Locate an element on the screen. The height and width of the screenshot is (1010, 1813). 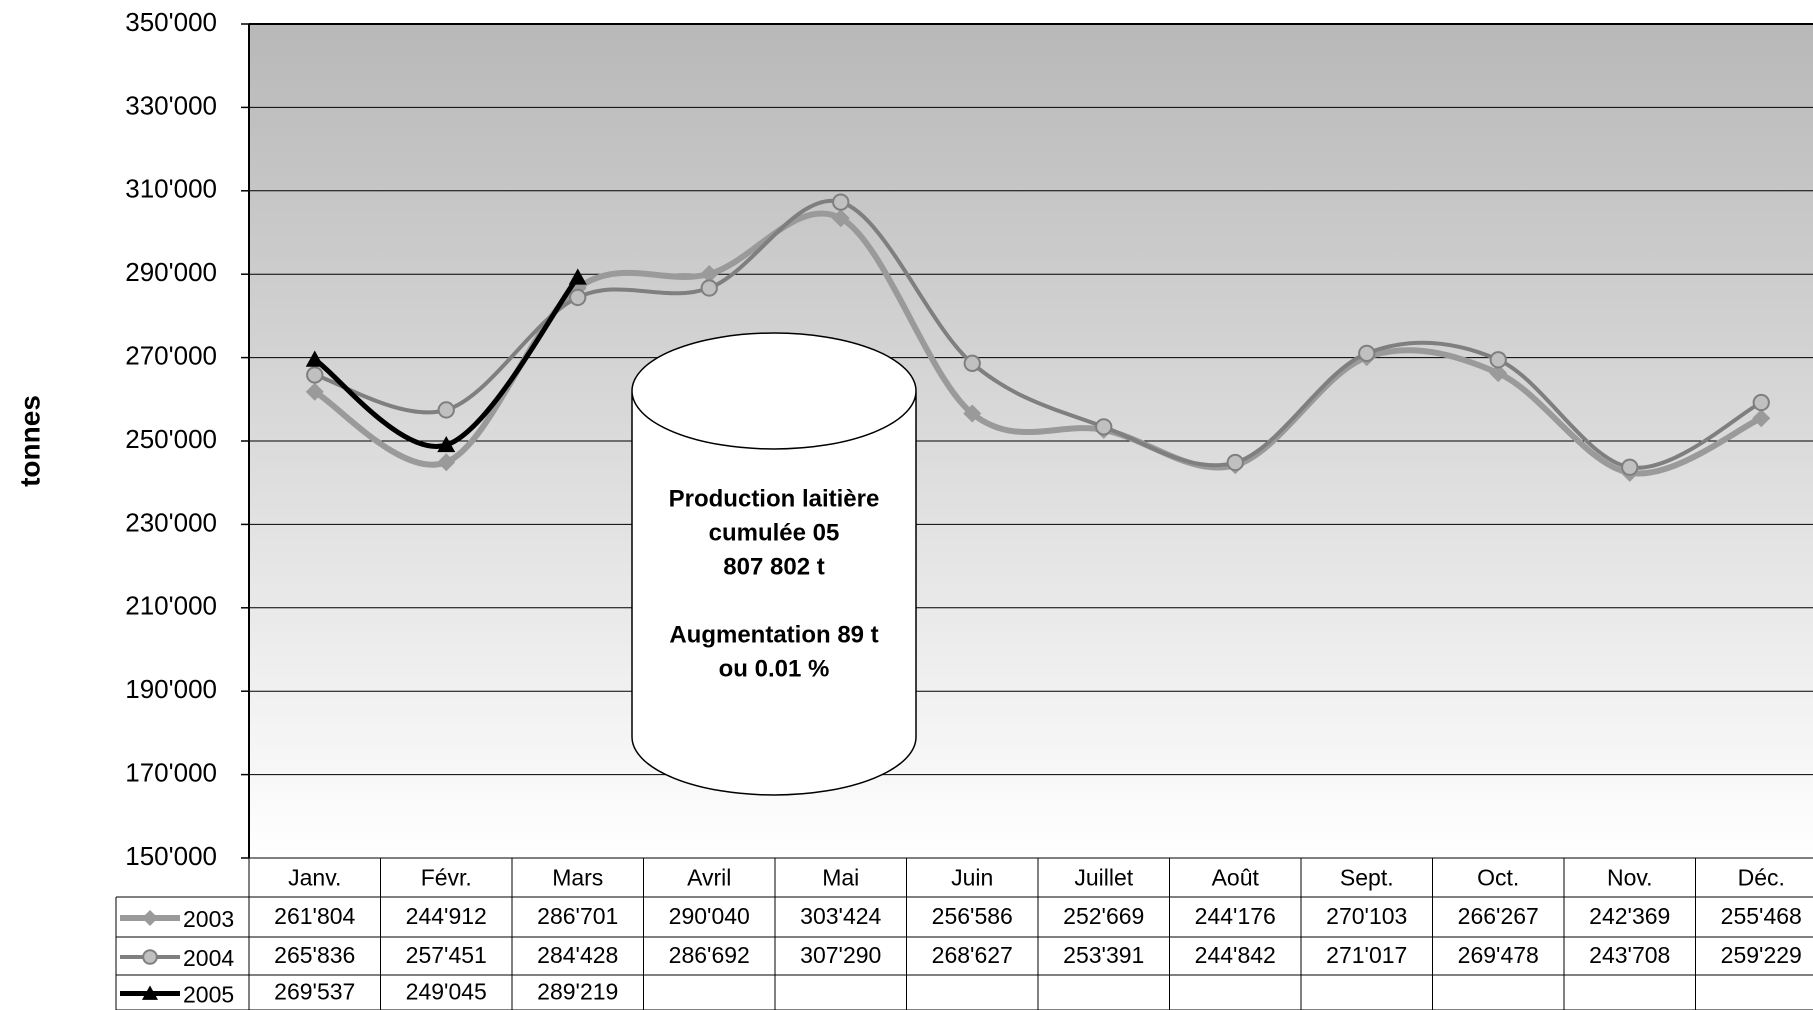
table-value: 289'219 is located at coordinates (577, 992).